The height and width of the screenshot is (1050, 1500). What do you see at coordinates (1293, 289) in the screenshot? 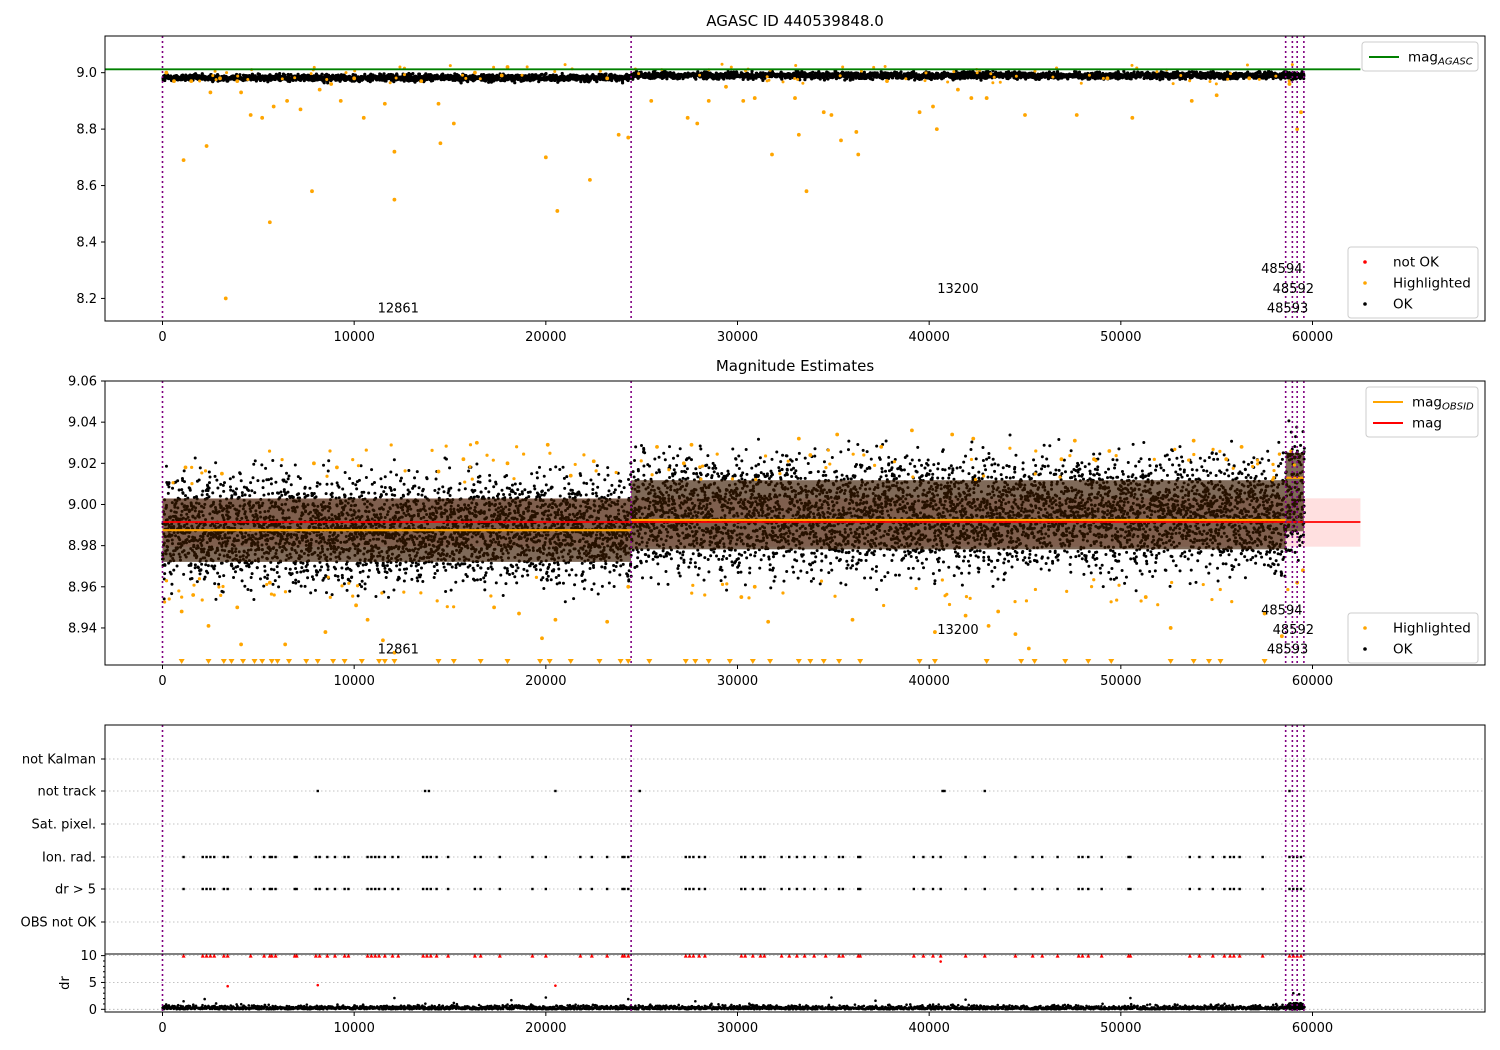
I see `agasc-obsid-annotation: 48592` at bounding box center [1293, 289].